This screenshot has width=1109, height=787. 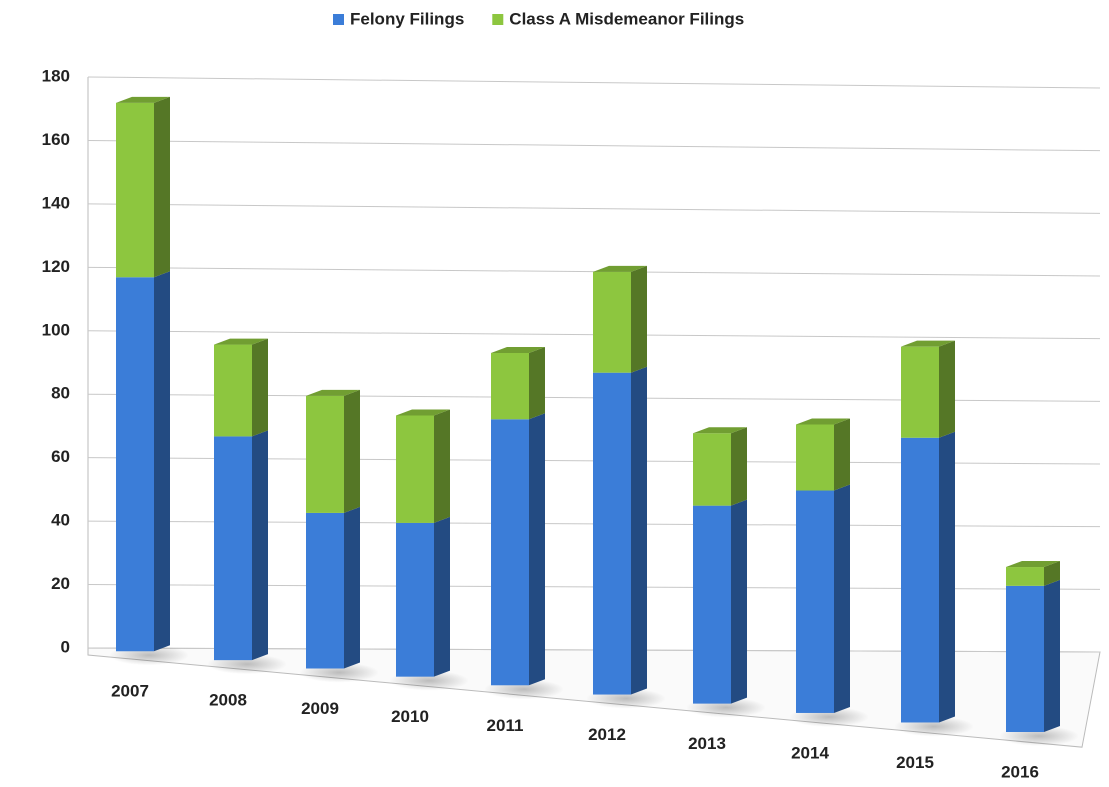 I want to click on y-tick-label: 100, so click(x=56, y=329).